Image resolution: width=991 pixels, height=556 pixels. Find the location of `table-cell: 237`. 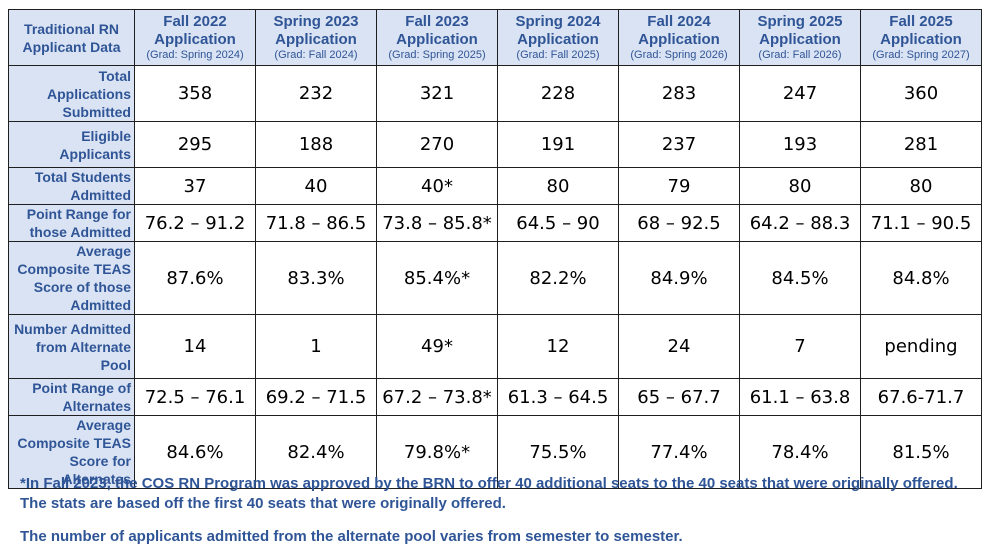

table-cell: 237 is located at coordinates (679, 144).